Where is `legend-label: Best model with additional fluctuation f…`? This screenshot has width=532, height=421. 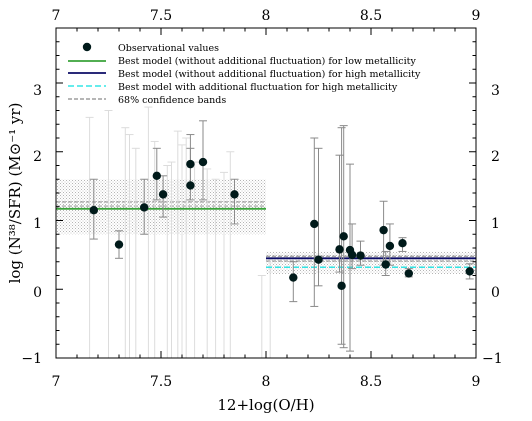 legend-label: Best model with additional fluctuation f… is located at coordinates (258, 87).